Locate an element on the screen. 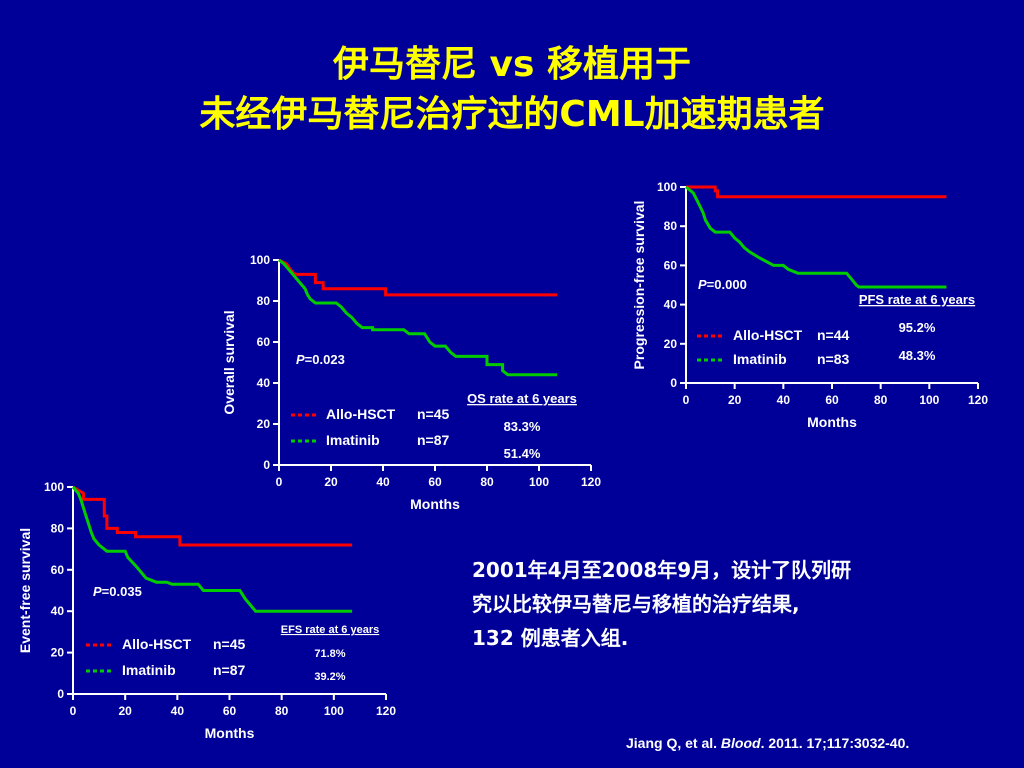  efs-y-tick-label: 20 is located at coordinates (58, 653).